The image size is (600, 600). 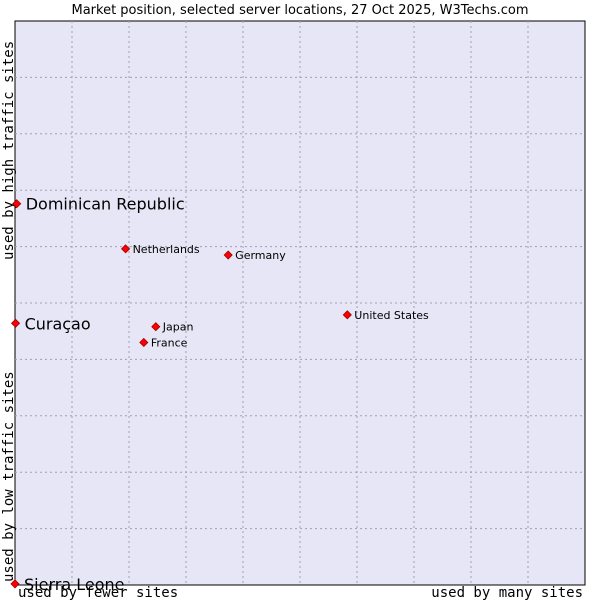 I want to click on point-label-germany: Germany, so click(x=260, y=255).